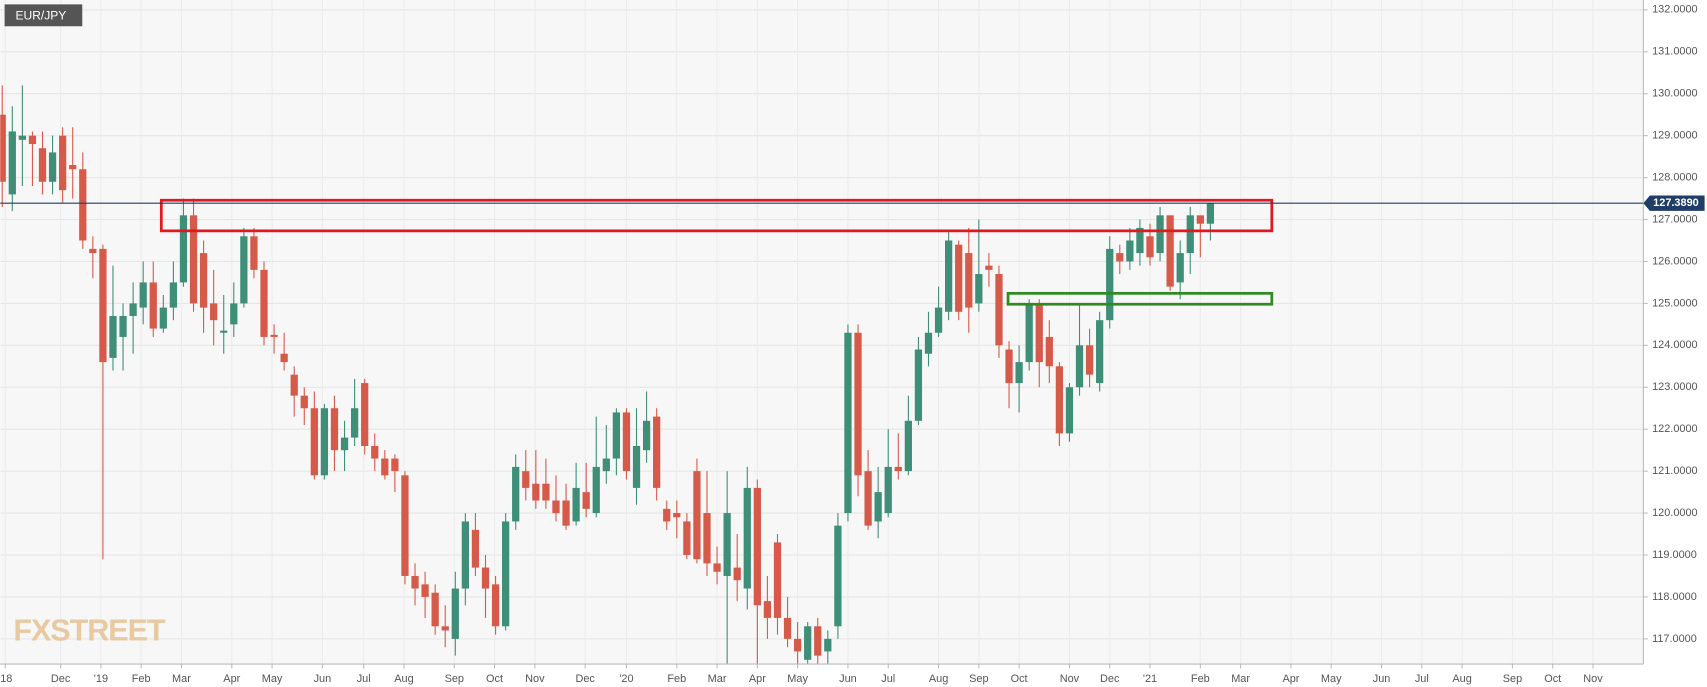  What do you see at coordinates (323, 679) in the screenshot?
I see `x-tick-label: Jun` at bounding box center [323, 679].